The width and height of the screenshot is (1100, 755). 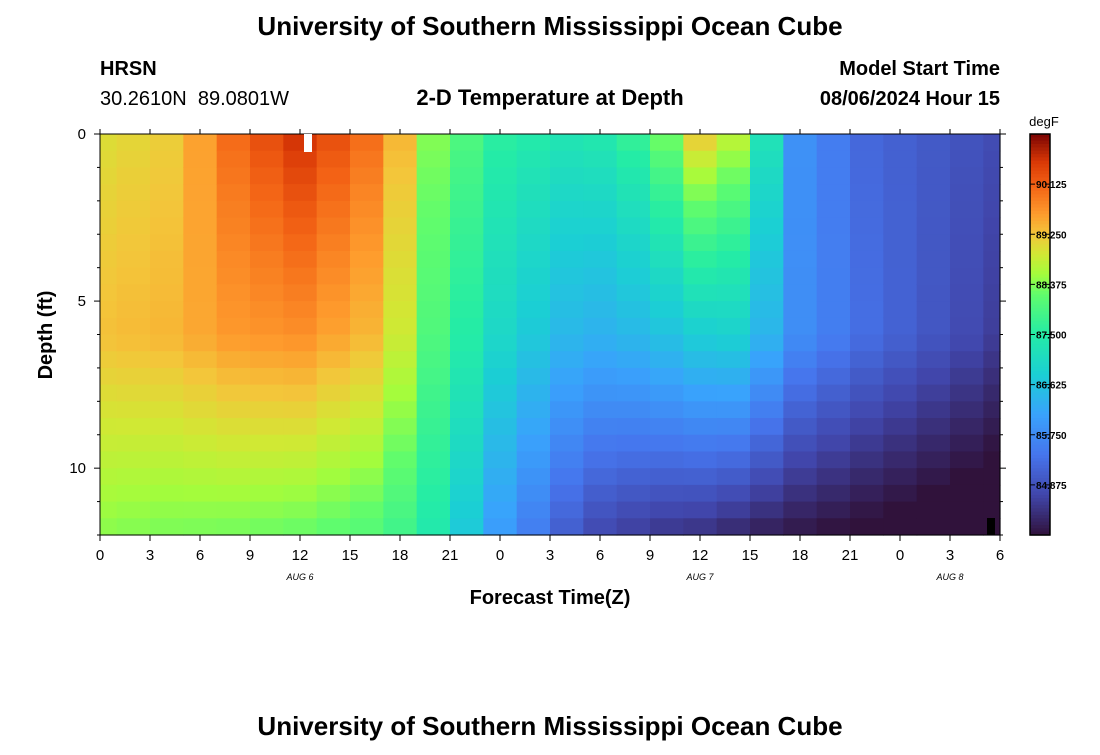 I want to click on x-tick-label: 3, so click(x=950, y=555).